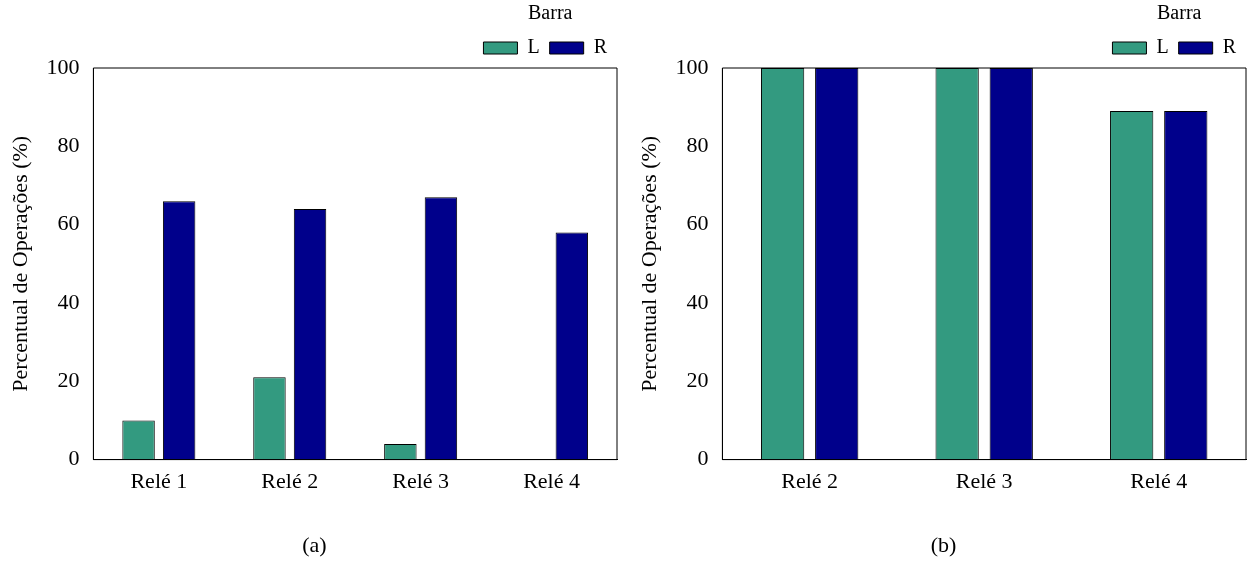  I want to click on text: (a), so click(314, 545).